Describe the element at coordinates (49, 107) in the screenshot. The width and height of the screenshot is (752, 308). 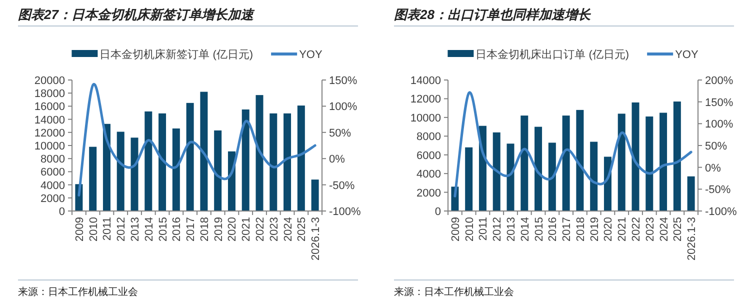
I see `y-tick-label: 16000` at that location.